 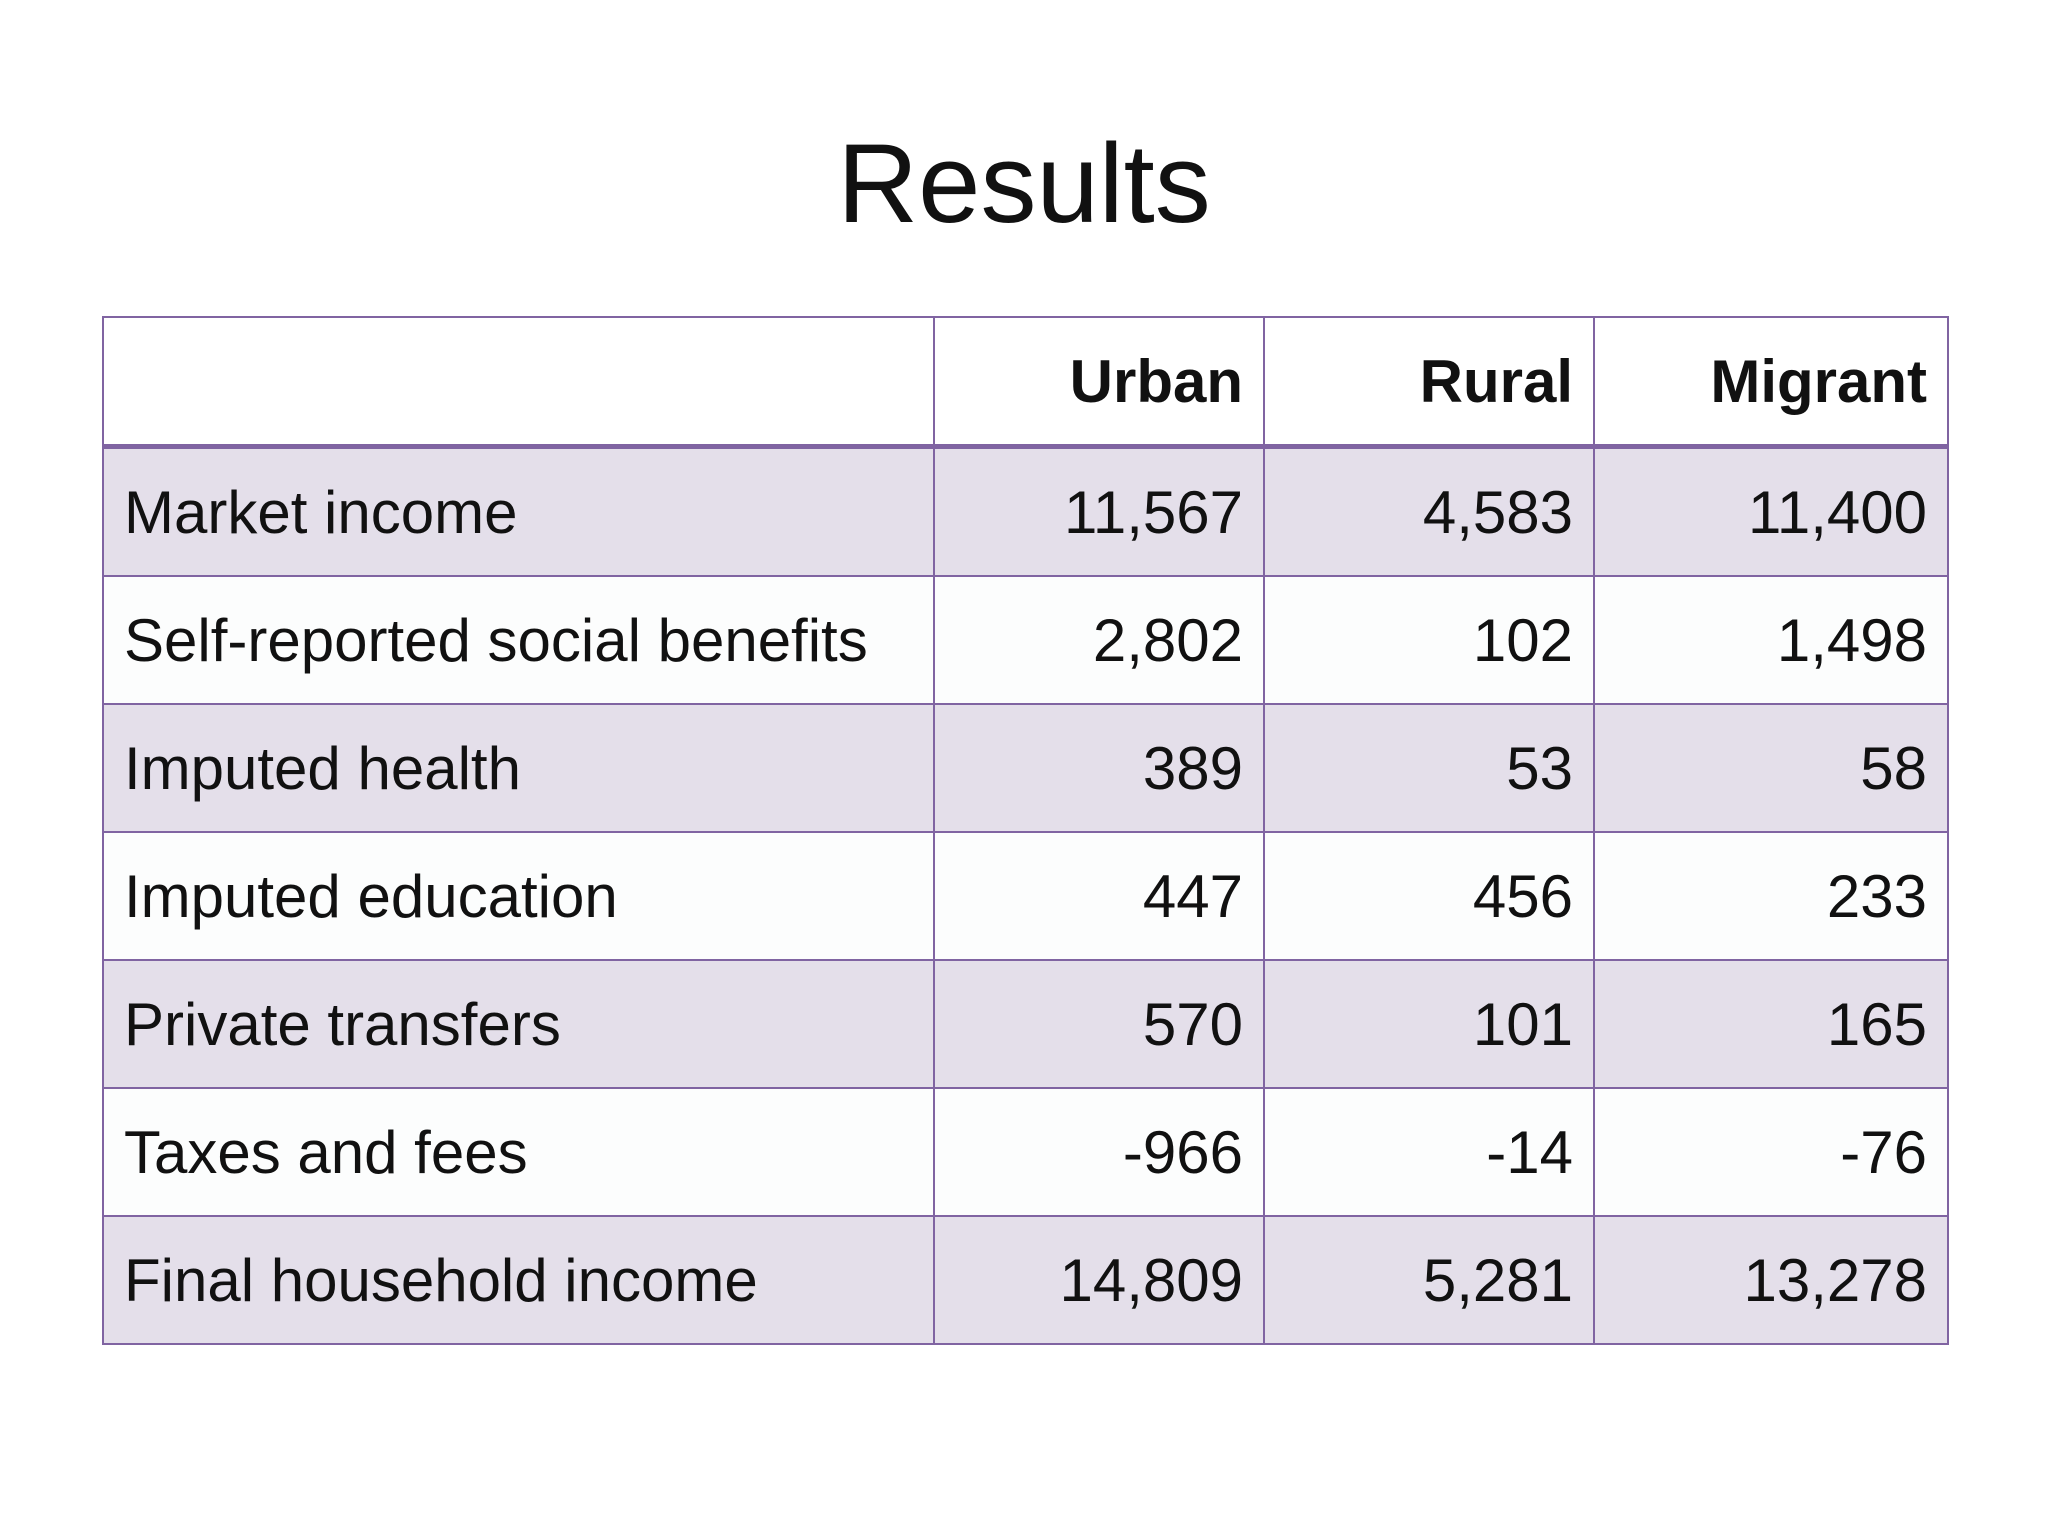 What do you see at coordinates (1429, 896) in the screenshot?
I see `cell-rural: 456` at bounding box center [1429, 896].